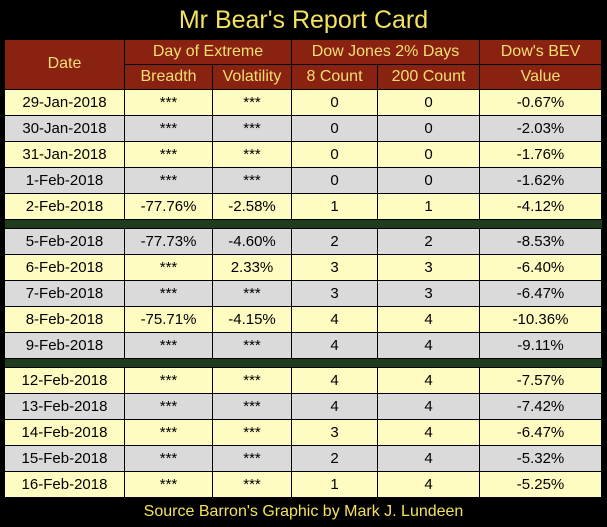 This screenshot has width=607, height=527. Describe the element at coordinates (64, 154) in the screenshot. I see `cell-date: 31-Jan-2018` at that location.